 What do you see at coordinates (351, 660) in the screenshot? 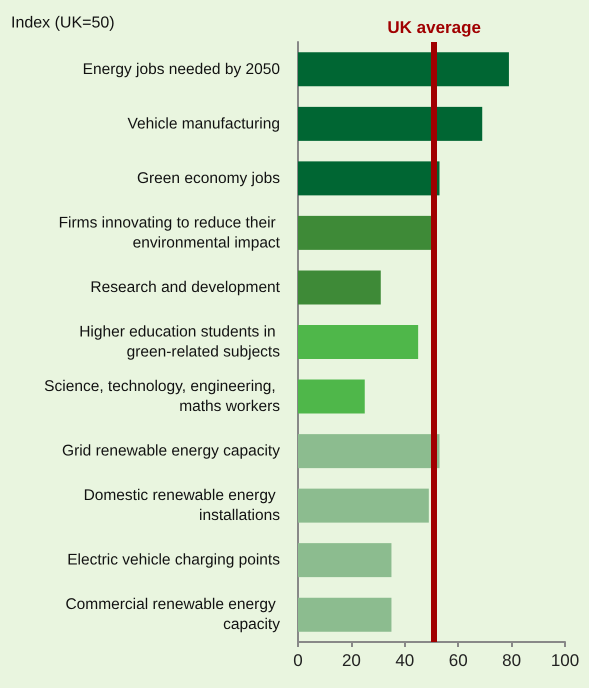
I see `x-tick-label: 20` at bounding box center [351, 660].